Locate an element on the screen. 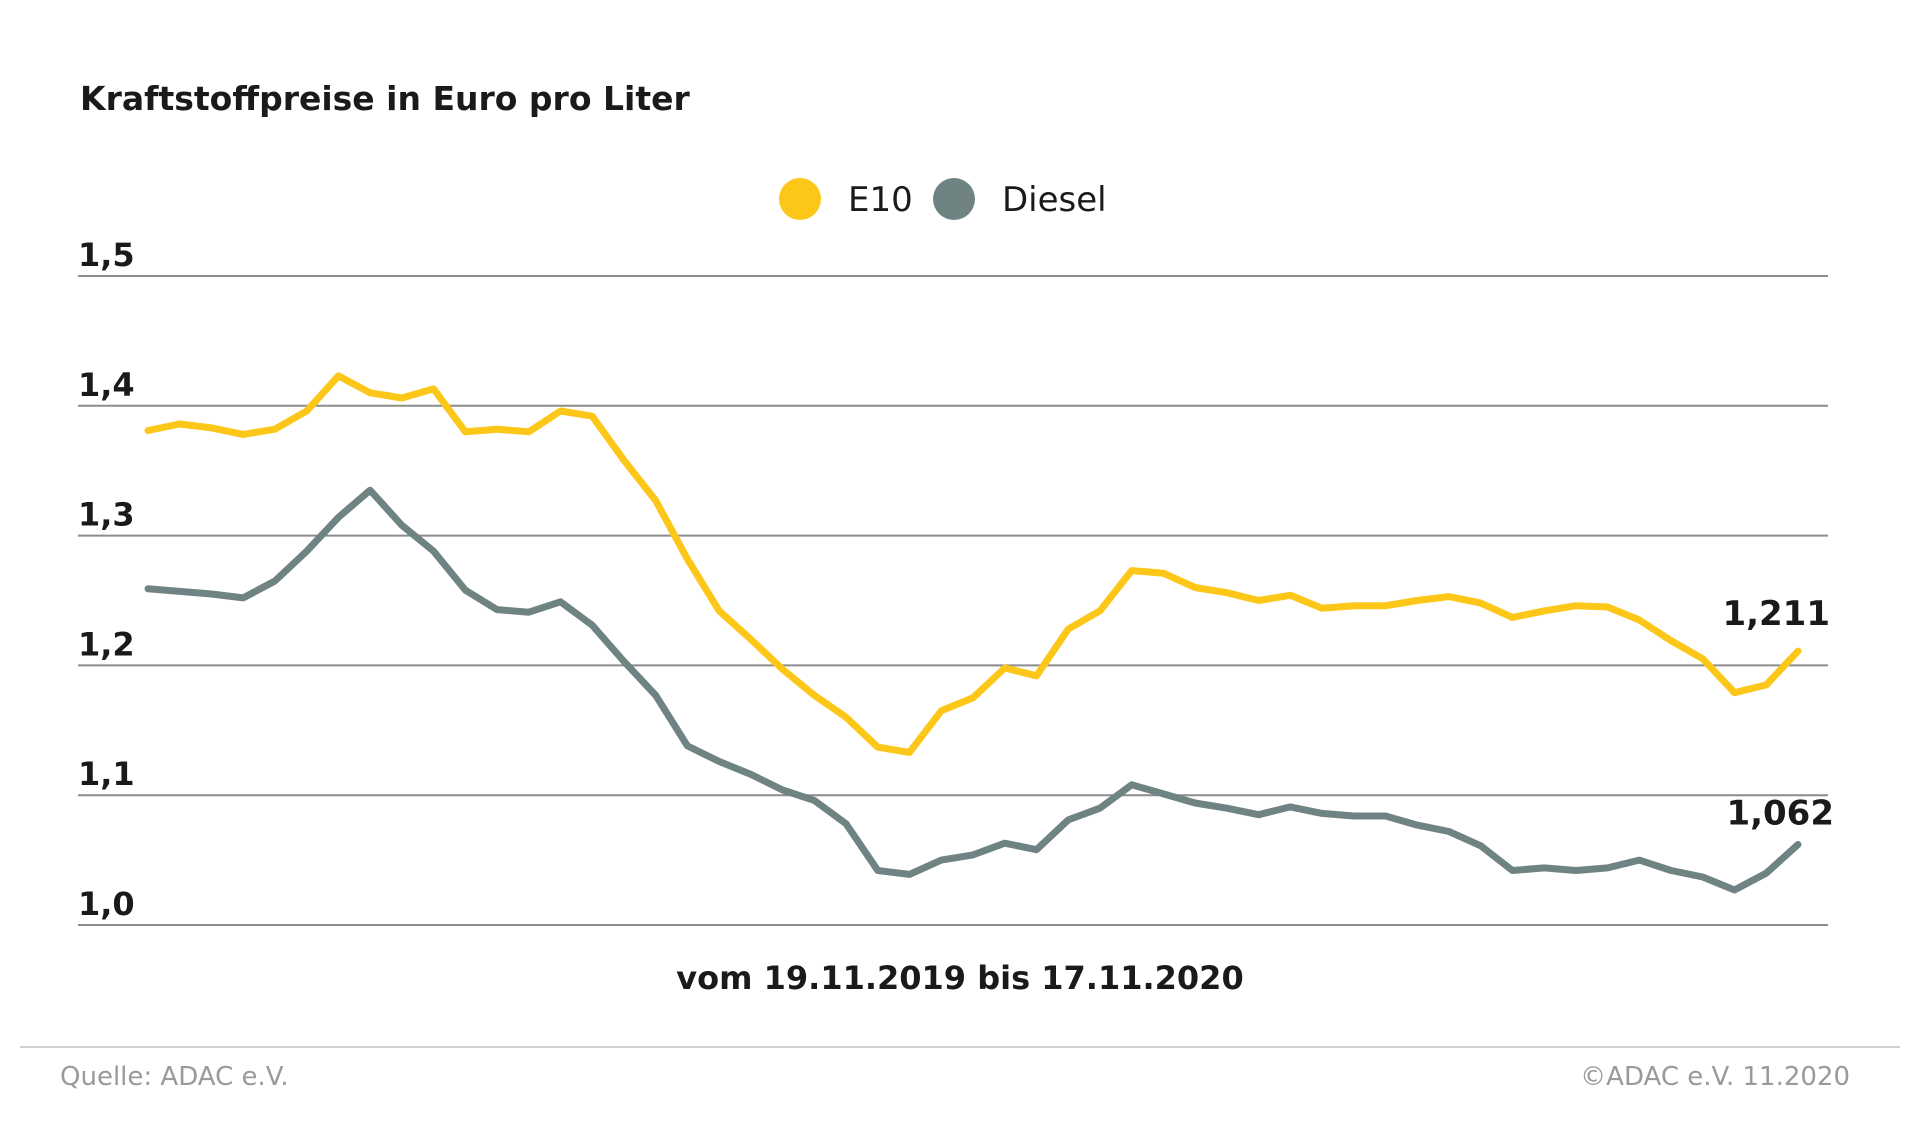 The height and width of the screenshot is (1147, 1920). legend-e10-label: E10 is located at coordinates (880, 200).